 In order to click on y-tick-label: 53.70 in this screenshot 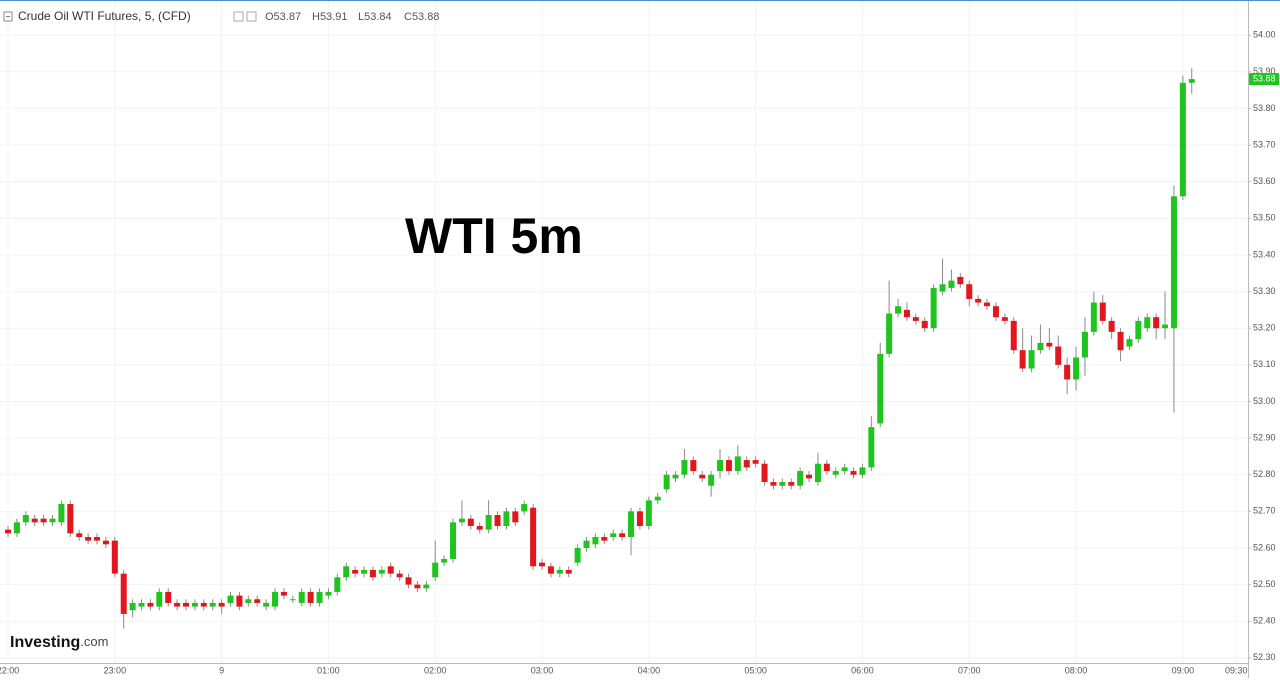, I will do `click(1264, 144)`.